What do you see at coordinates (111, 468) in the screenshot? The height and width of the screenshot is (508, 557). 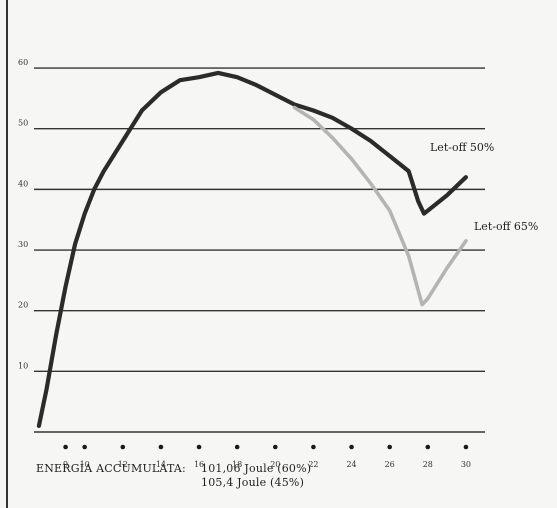 I see `energy-label: ENERGIA ACCUMULATA:` at bounding box center [111, 468].